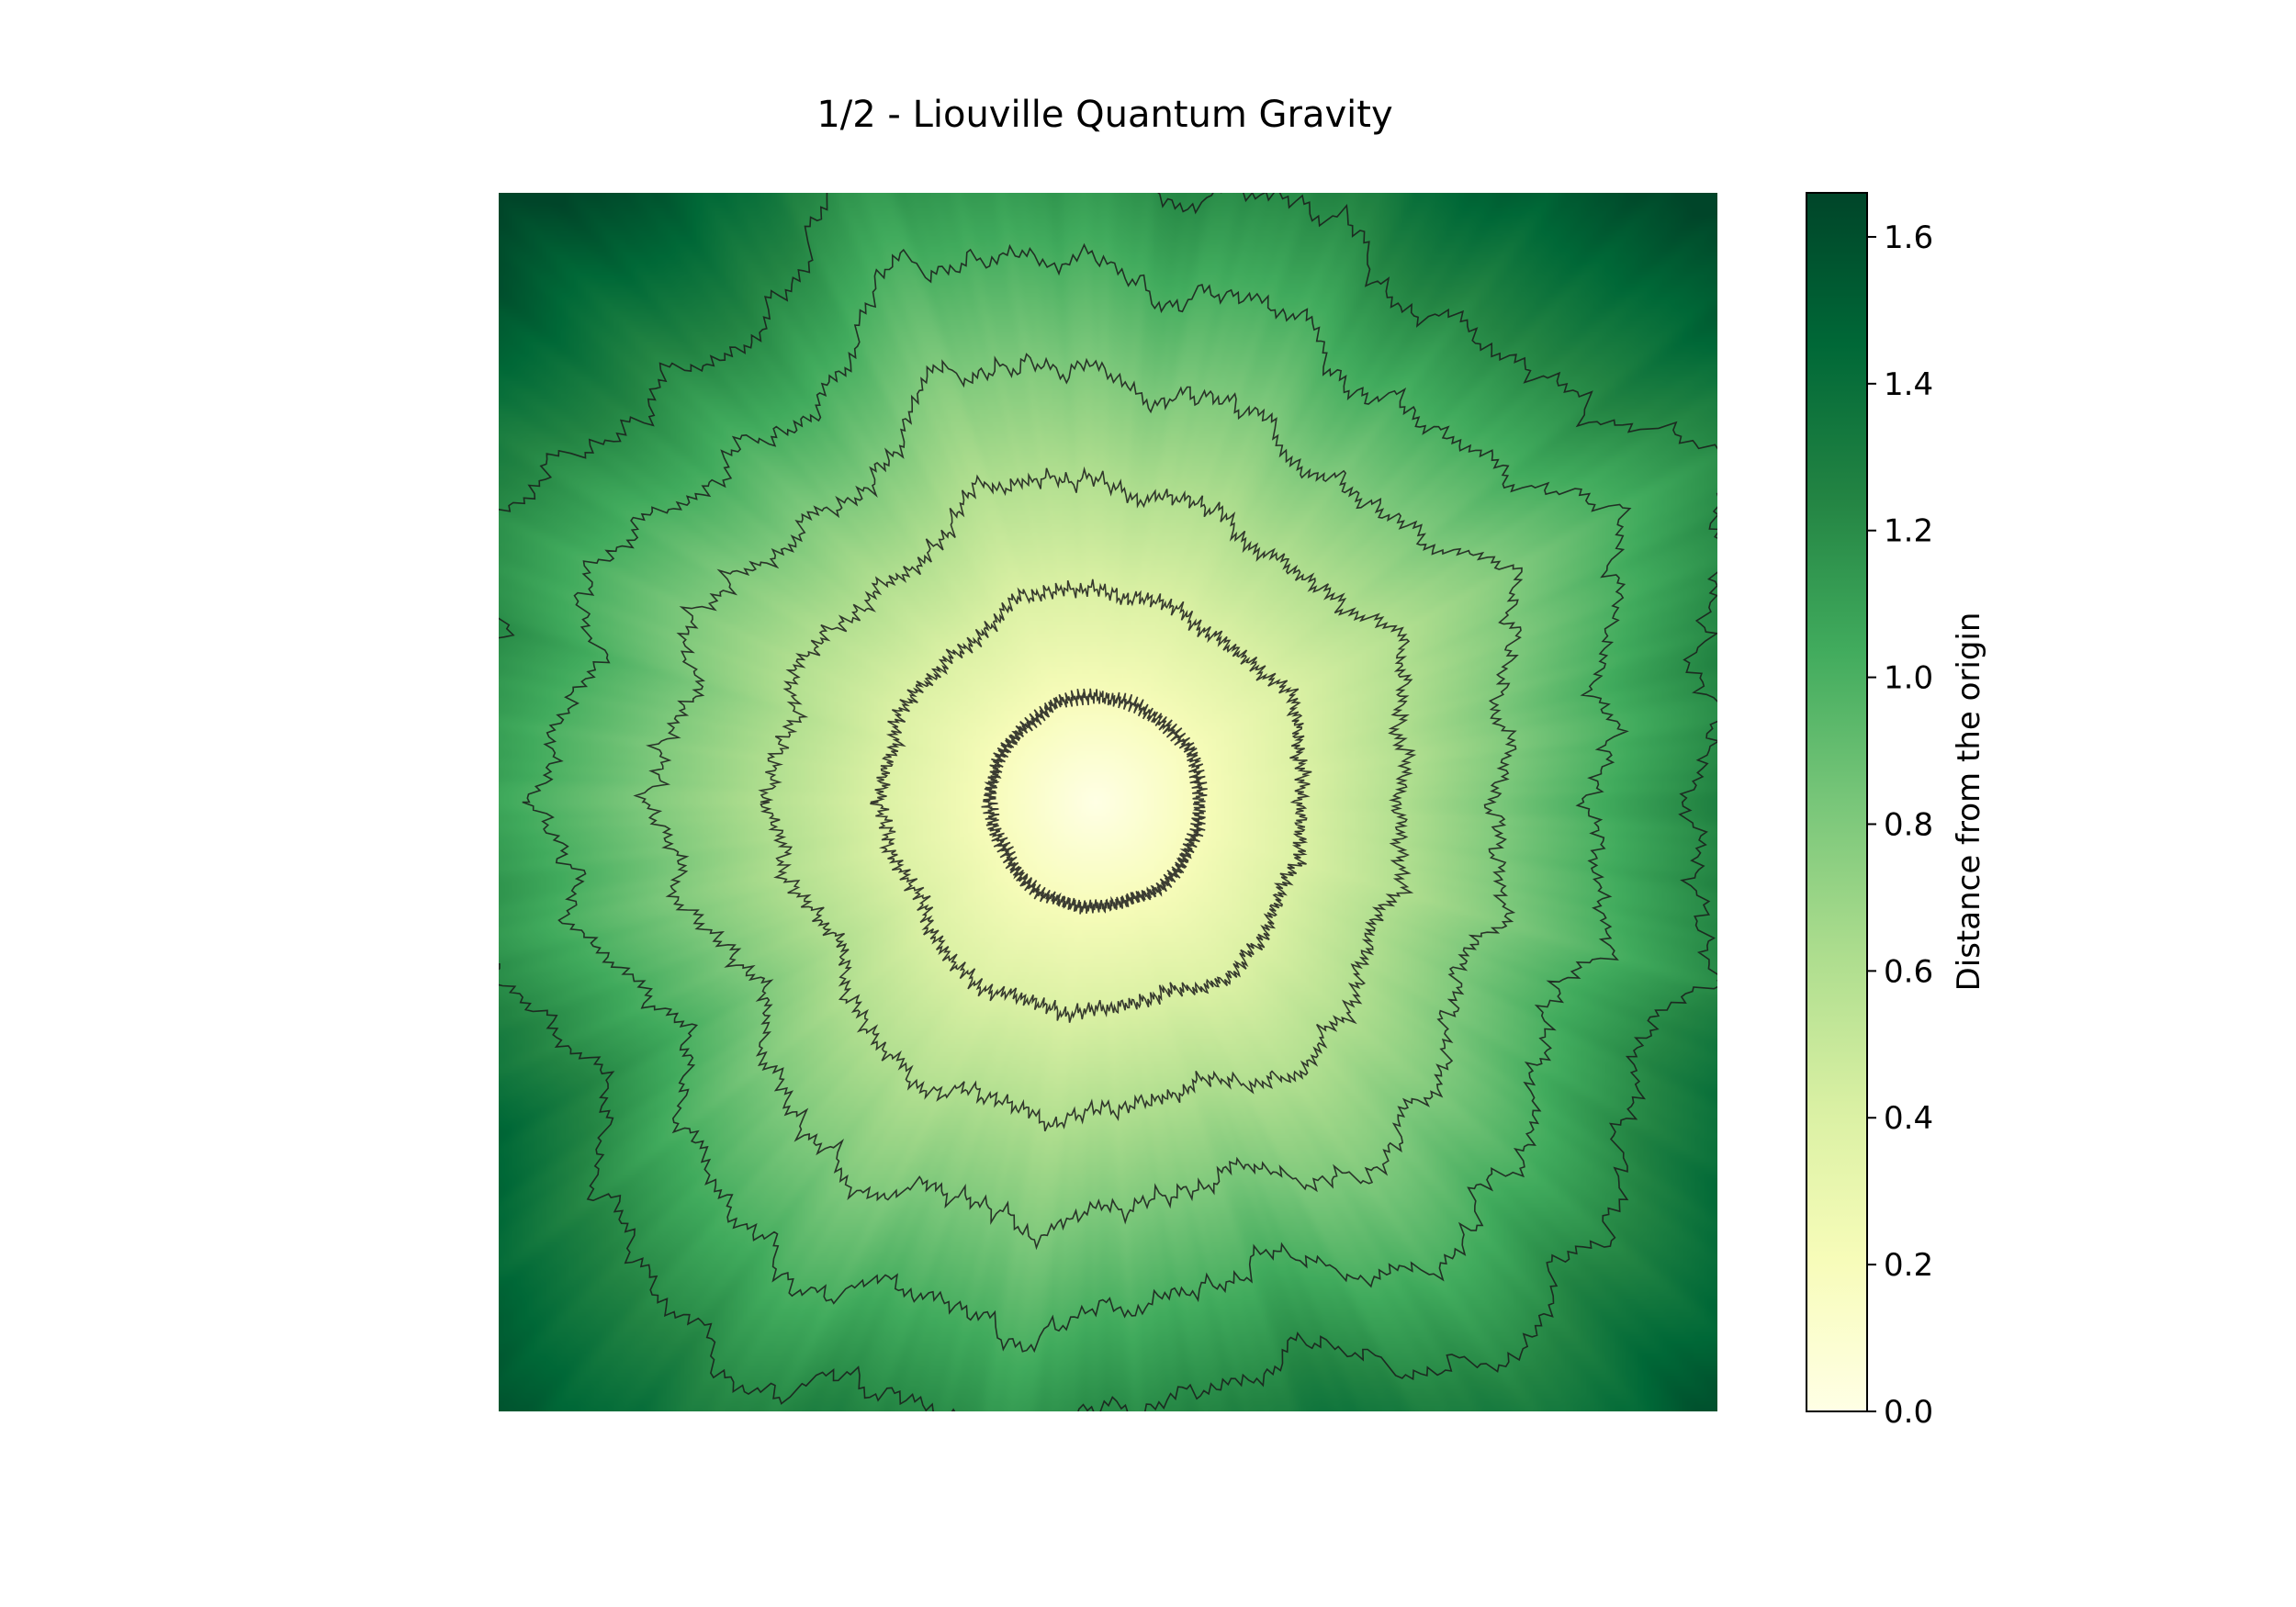 Image resolution: width=2296 pixels, height=1607 pixels. What do you see at coordinates (1909, 824) in the screenshot?
I see `colorbar-tick-label: 0.8` at bounding box center [1909, 824].